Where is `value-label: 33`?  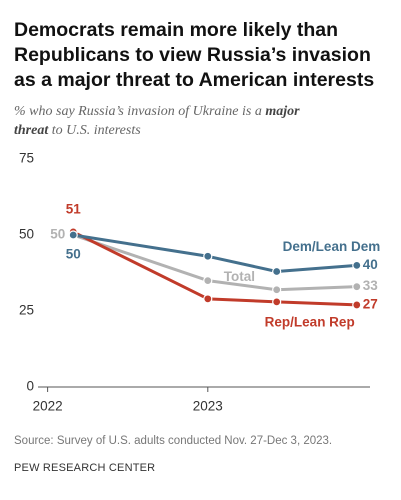
value-label: 33 is located at coordinates (371, 285).